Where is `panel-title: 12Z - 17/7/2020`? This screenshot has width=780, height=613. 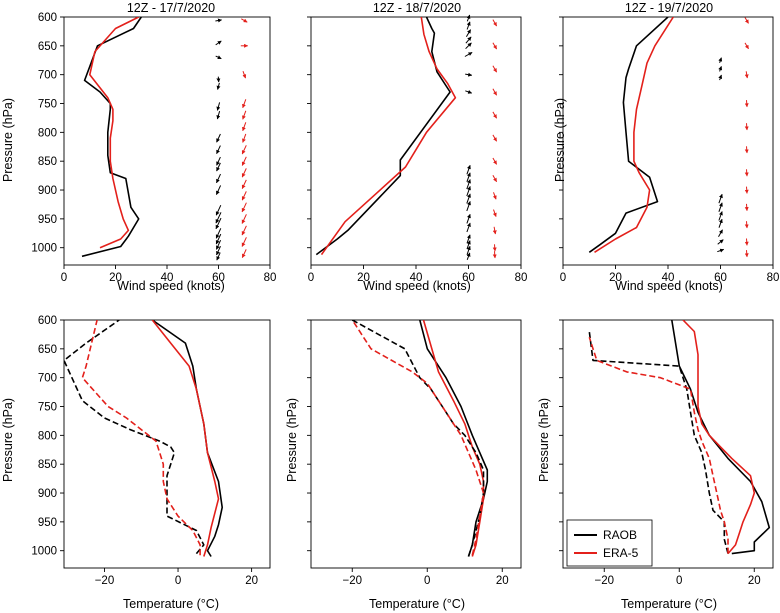
panel-title: 12Z - 17/7/2020 is located at coordinates (171, 8).